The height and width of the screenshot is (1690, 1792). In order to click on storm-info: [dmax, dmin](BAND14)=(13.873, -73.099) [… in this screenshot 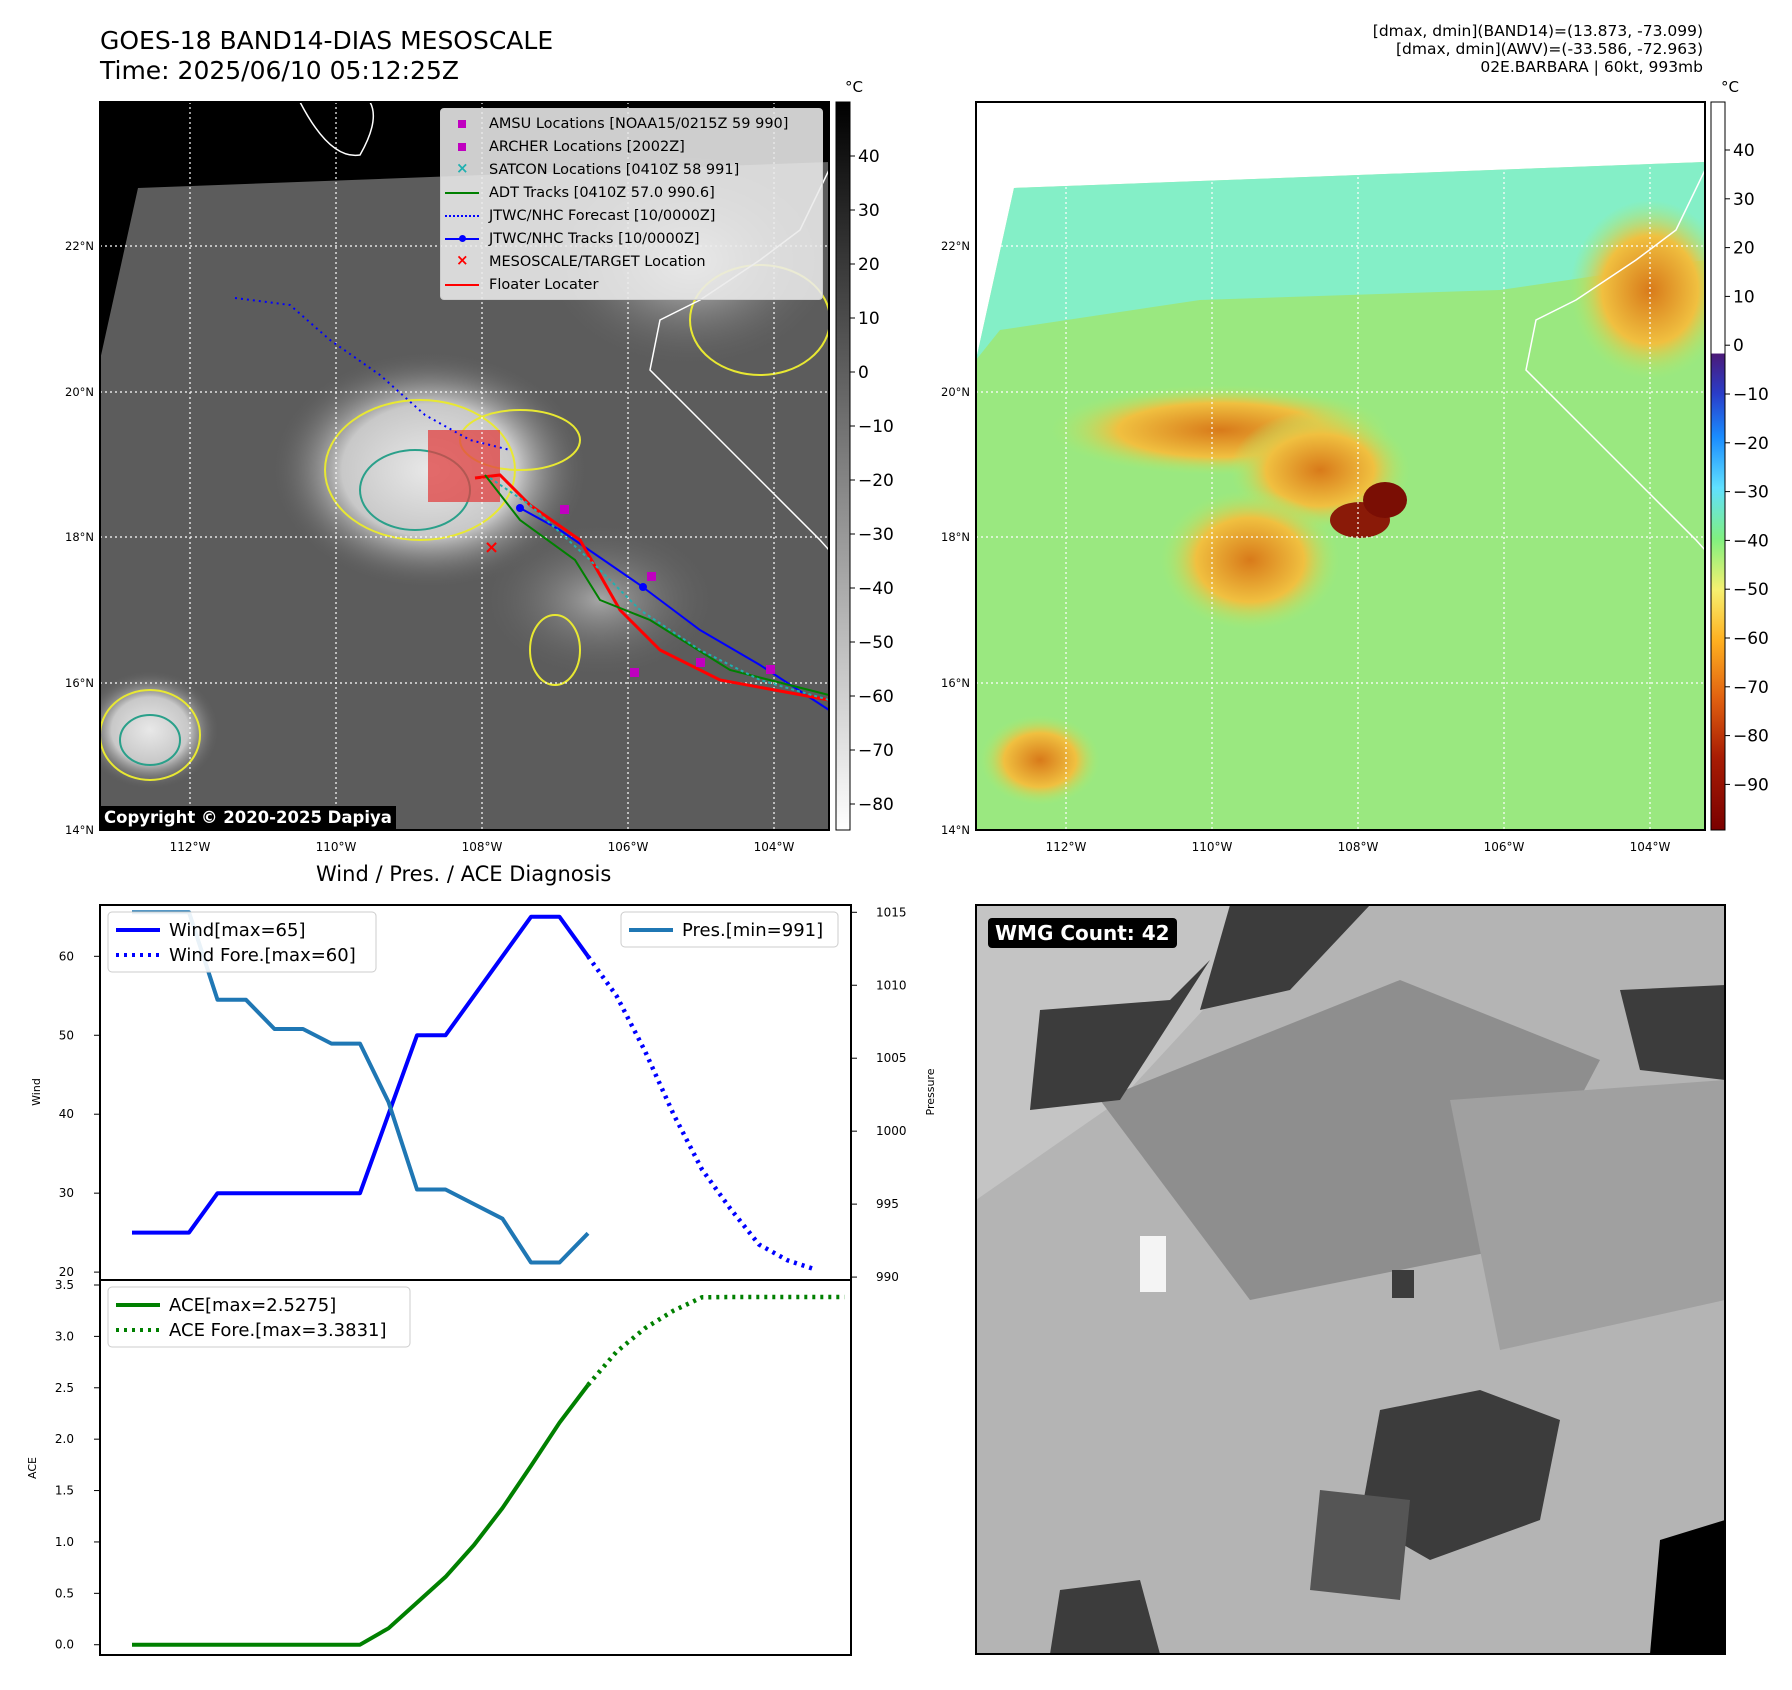, I will do `click(1538, 49)`.